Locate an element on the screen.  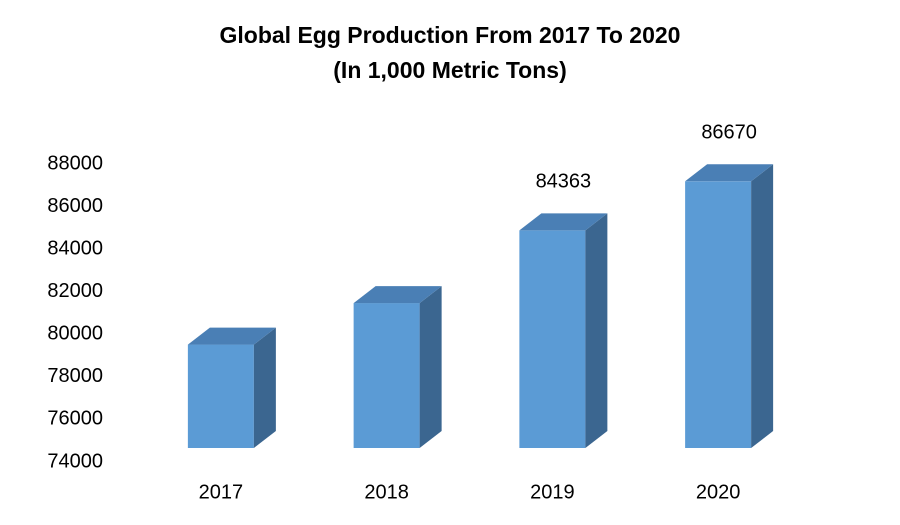
y-tick-label: 76000 is located at coordinates (75, 419).